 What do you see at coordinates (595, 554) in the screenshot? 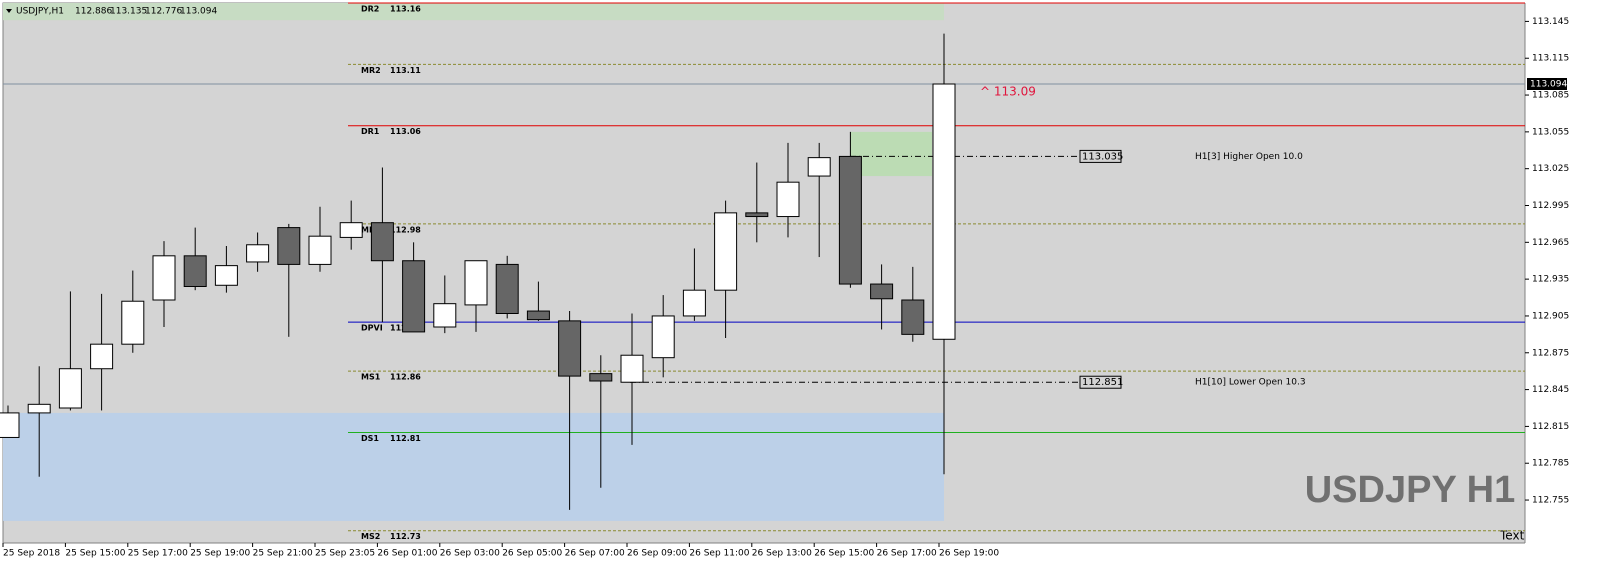
I see `x-tick-label: 26 Sep 07:00` at bounding box center [595, 554].